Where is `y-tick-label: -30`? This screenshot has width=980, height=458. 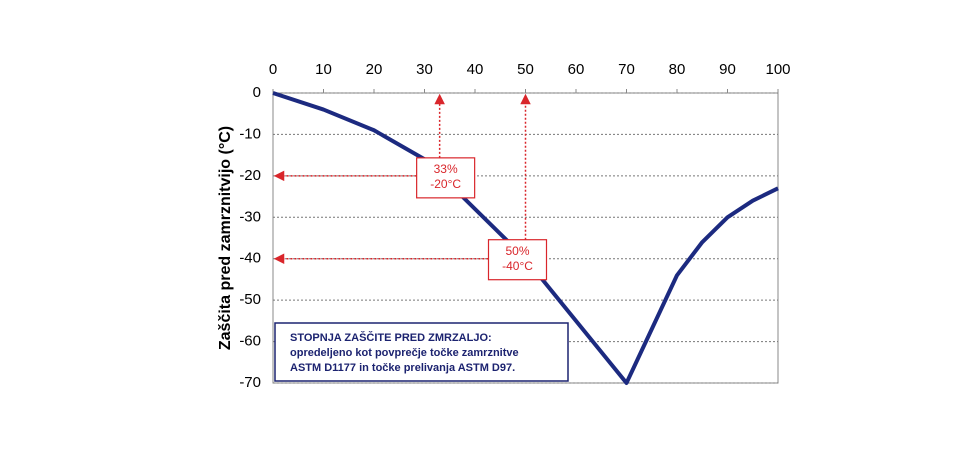 y-tick-label: -30 is located at coordinates (250, 216).